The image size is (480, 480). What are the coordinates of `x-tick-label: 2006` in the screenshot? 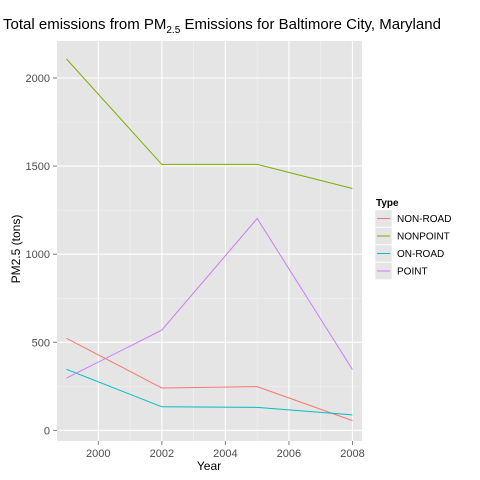 It's located at (289, 454).